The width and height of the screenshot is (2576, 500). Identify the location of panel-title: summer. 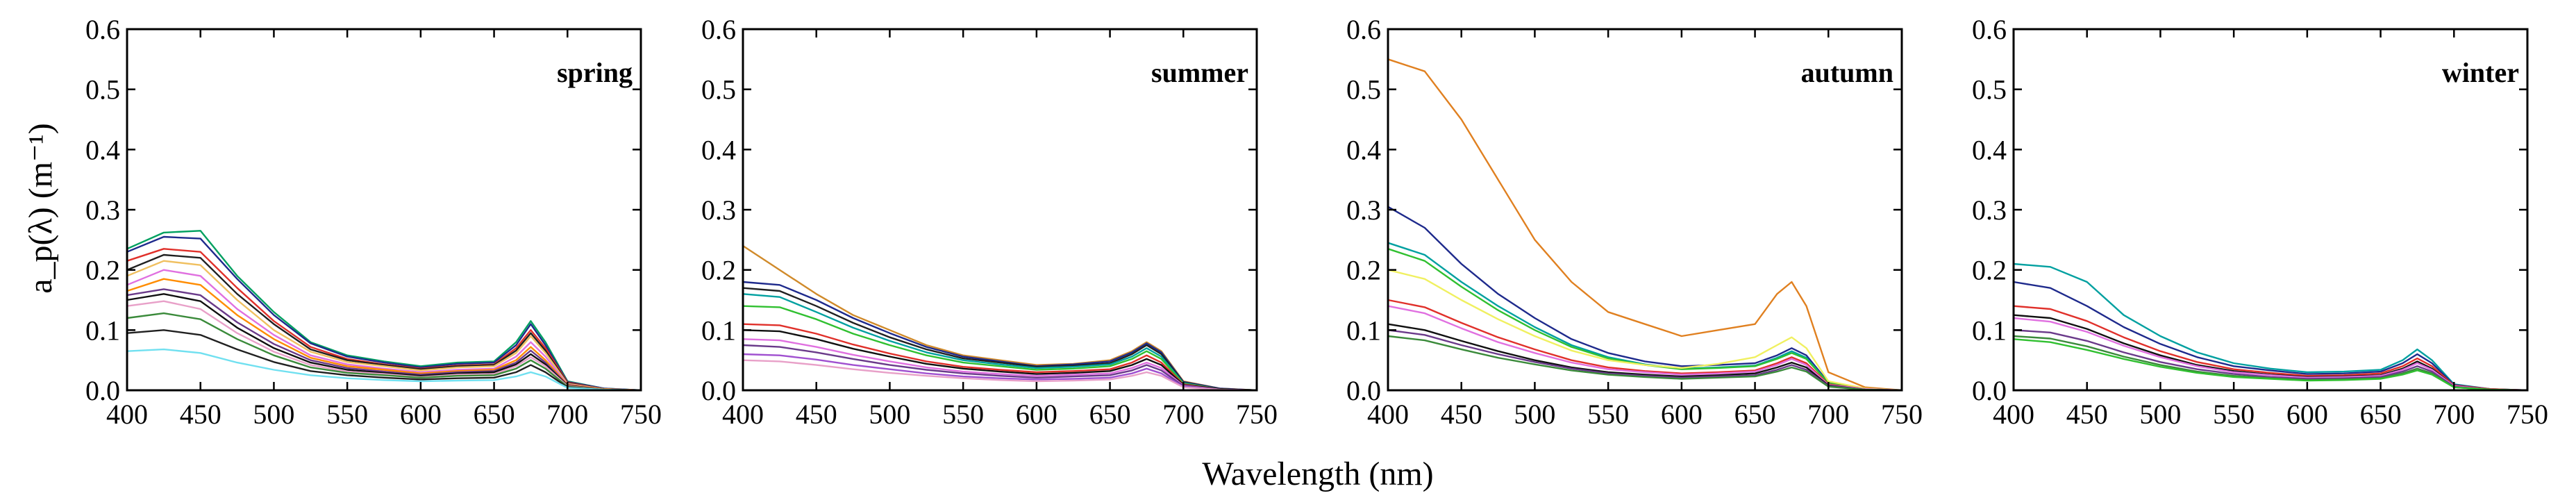
(1199, 72).